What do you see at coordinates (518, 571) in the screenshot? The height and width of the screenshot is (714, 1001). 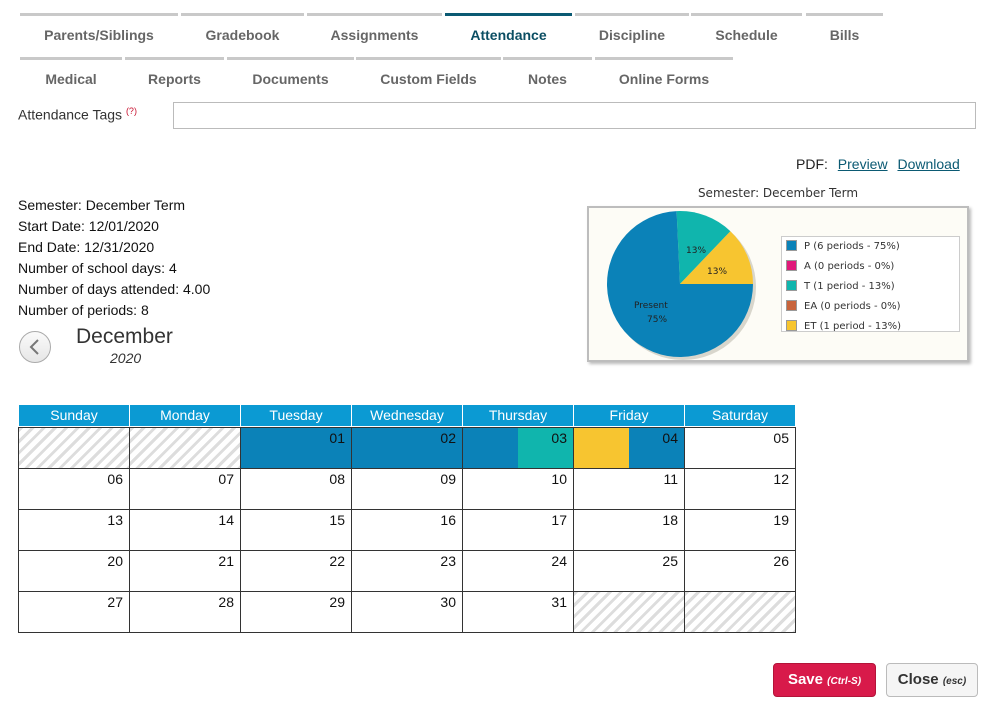 I see `calendar-day: 24` at bounding box center [518, 571].